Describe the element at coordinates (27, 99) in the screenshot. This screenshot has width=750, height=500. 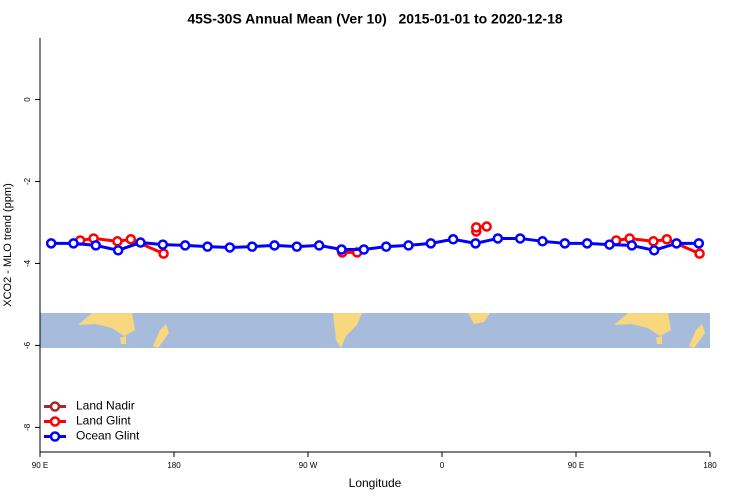
I see `y-tick-label: 0` at that location.